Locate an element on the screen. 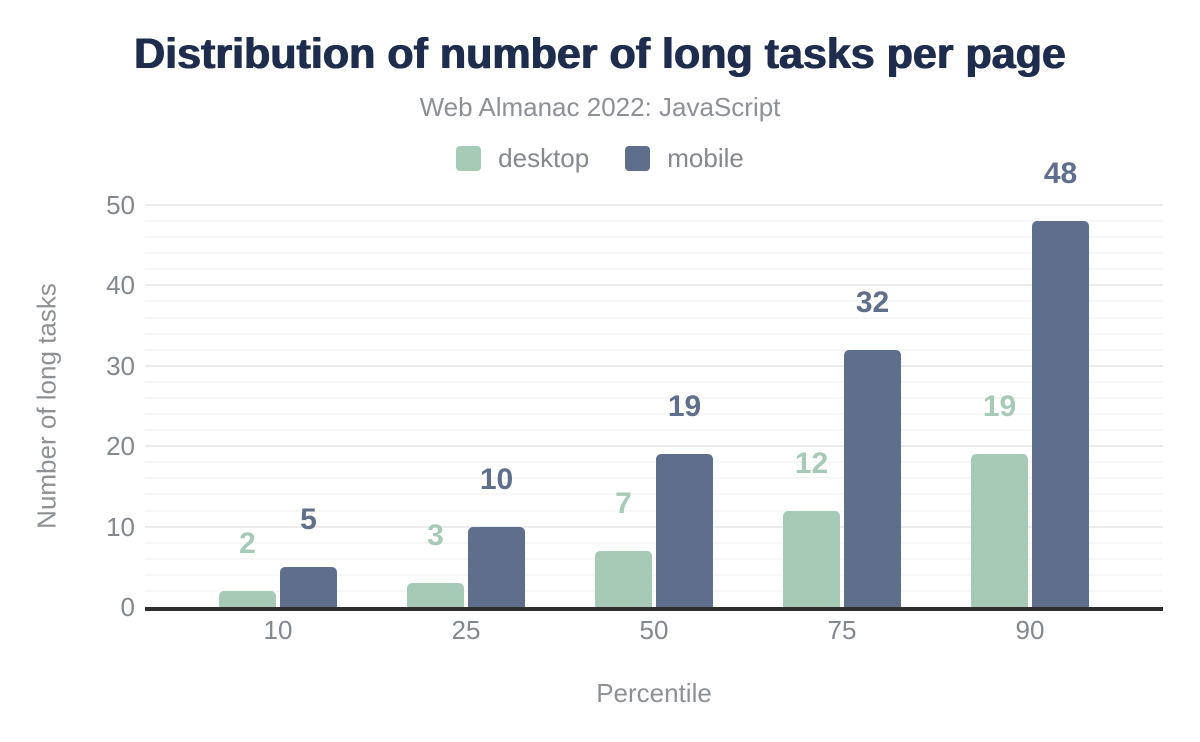 The width and height of the screenshot is (1200, 742). legend-item-desktop: desktop is located at coordinates (522, 158).